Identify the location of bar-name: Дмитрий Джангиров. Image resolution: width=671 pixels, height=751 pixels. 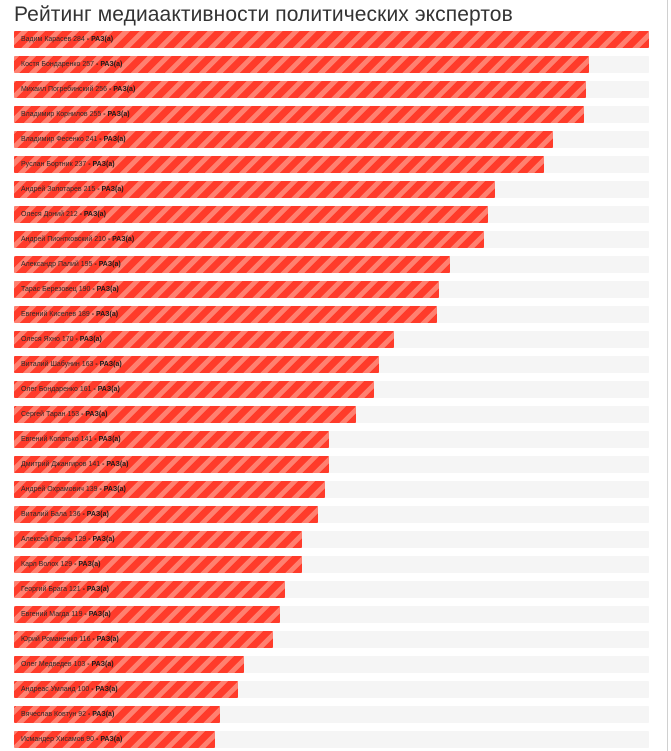
(54, 464).